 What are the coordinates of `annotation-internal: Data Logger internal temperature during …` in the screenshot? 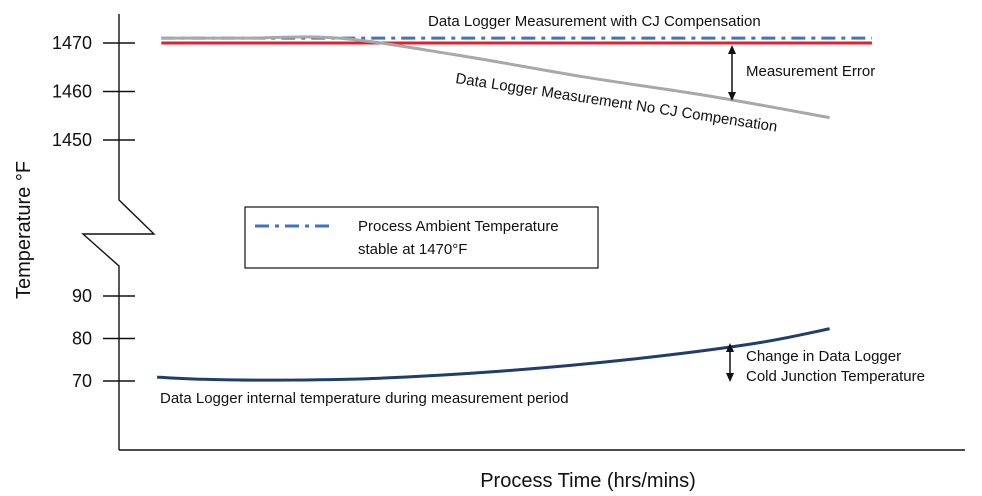 It's located at (364, 398).